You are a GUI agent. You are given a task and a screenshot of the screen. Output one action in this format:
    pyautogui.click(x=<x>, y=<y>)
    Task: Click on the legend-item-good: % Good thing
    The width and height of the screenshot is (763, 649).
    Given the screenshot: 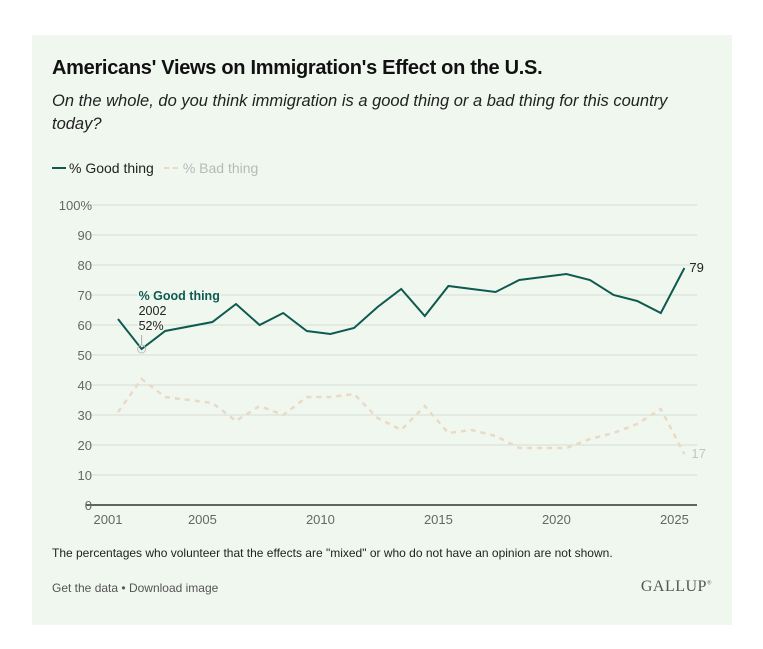 What is the action you would take?
    pyautogui.click(x=103, y=168)
    